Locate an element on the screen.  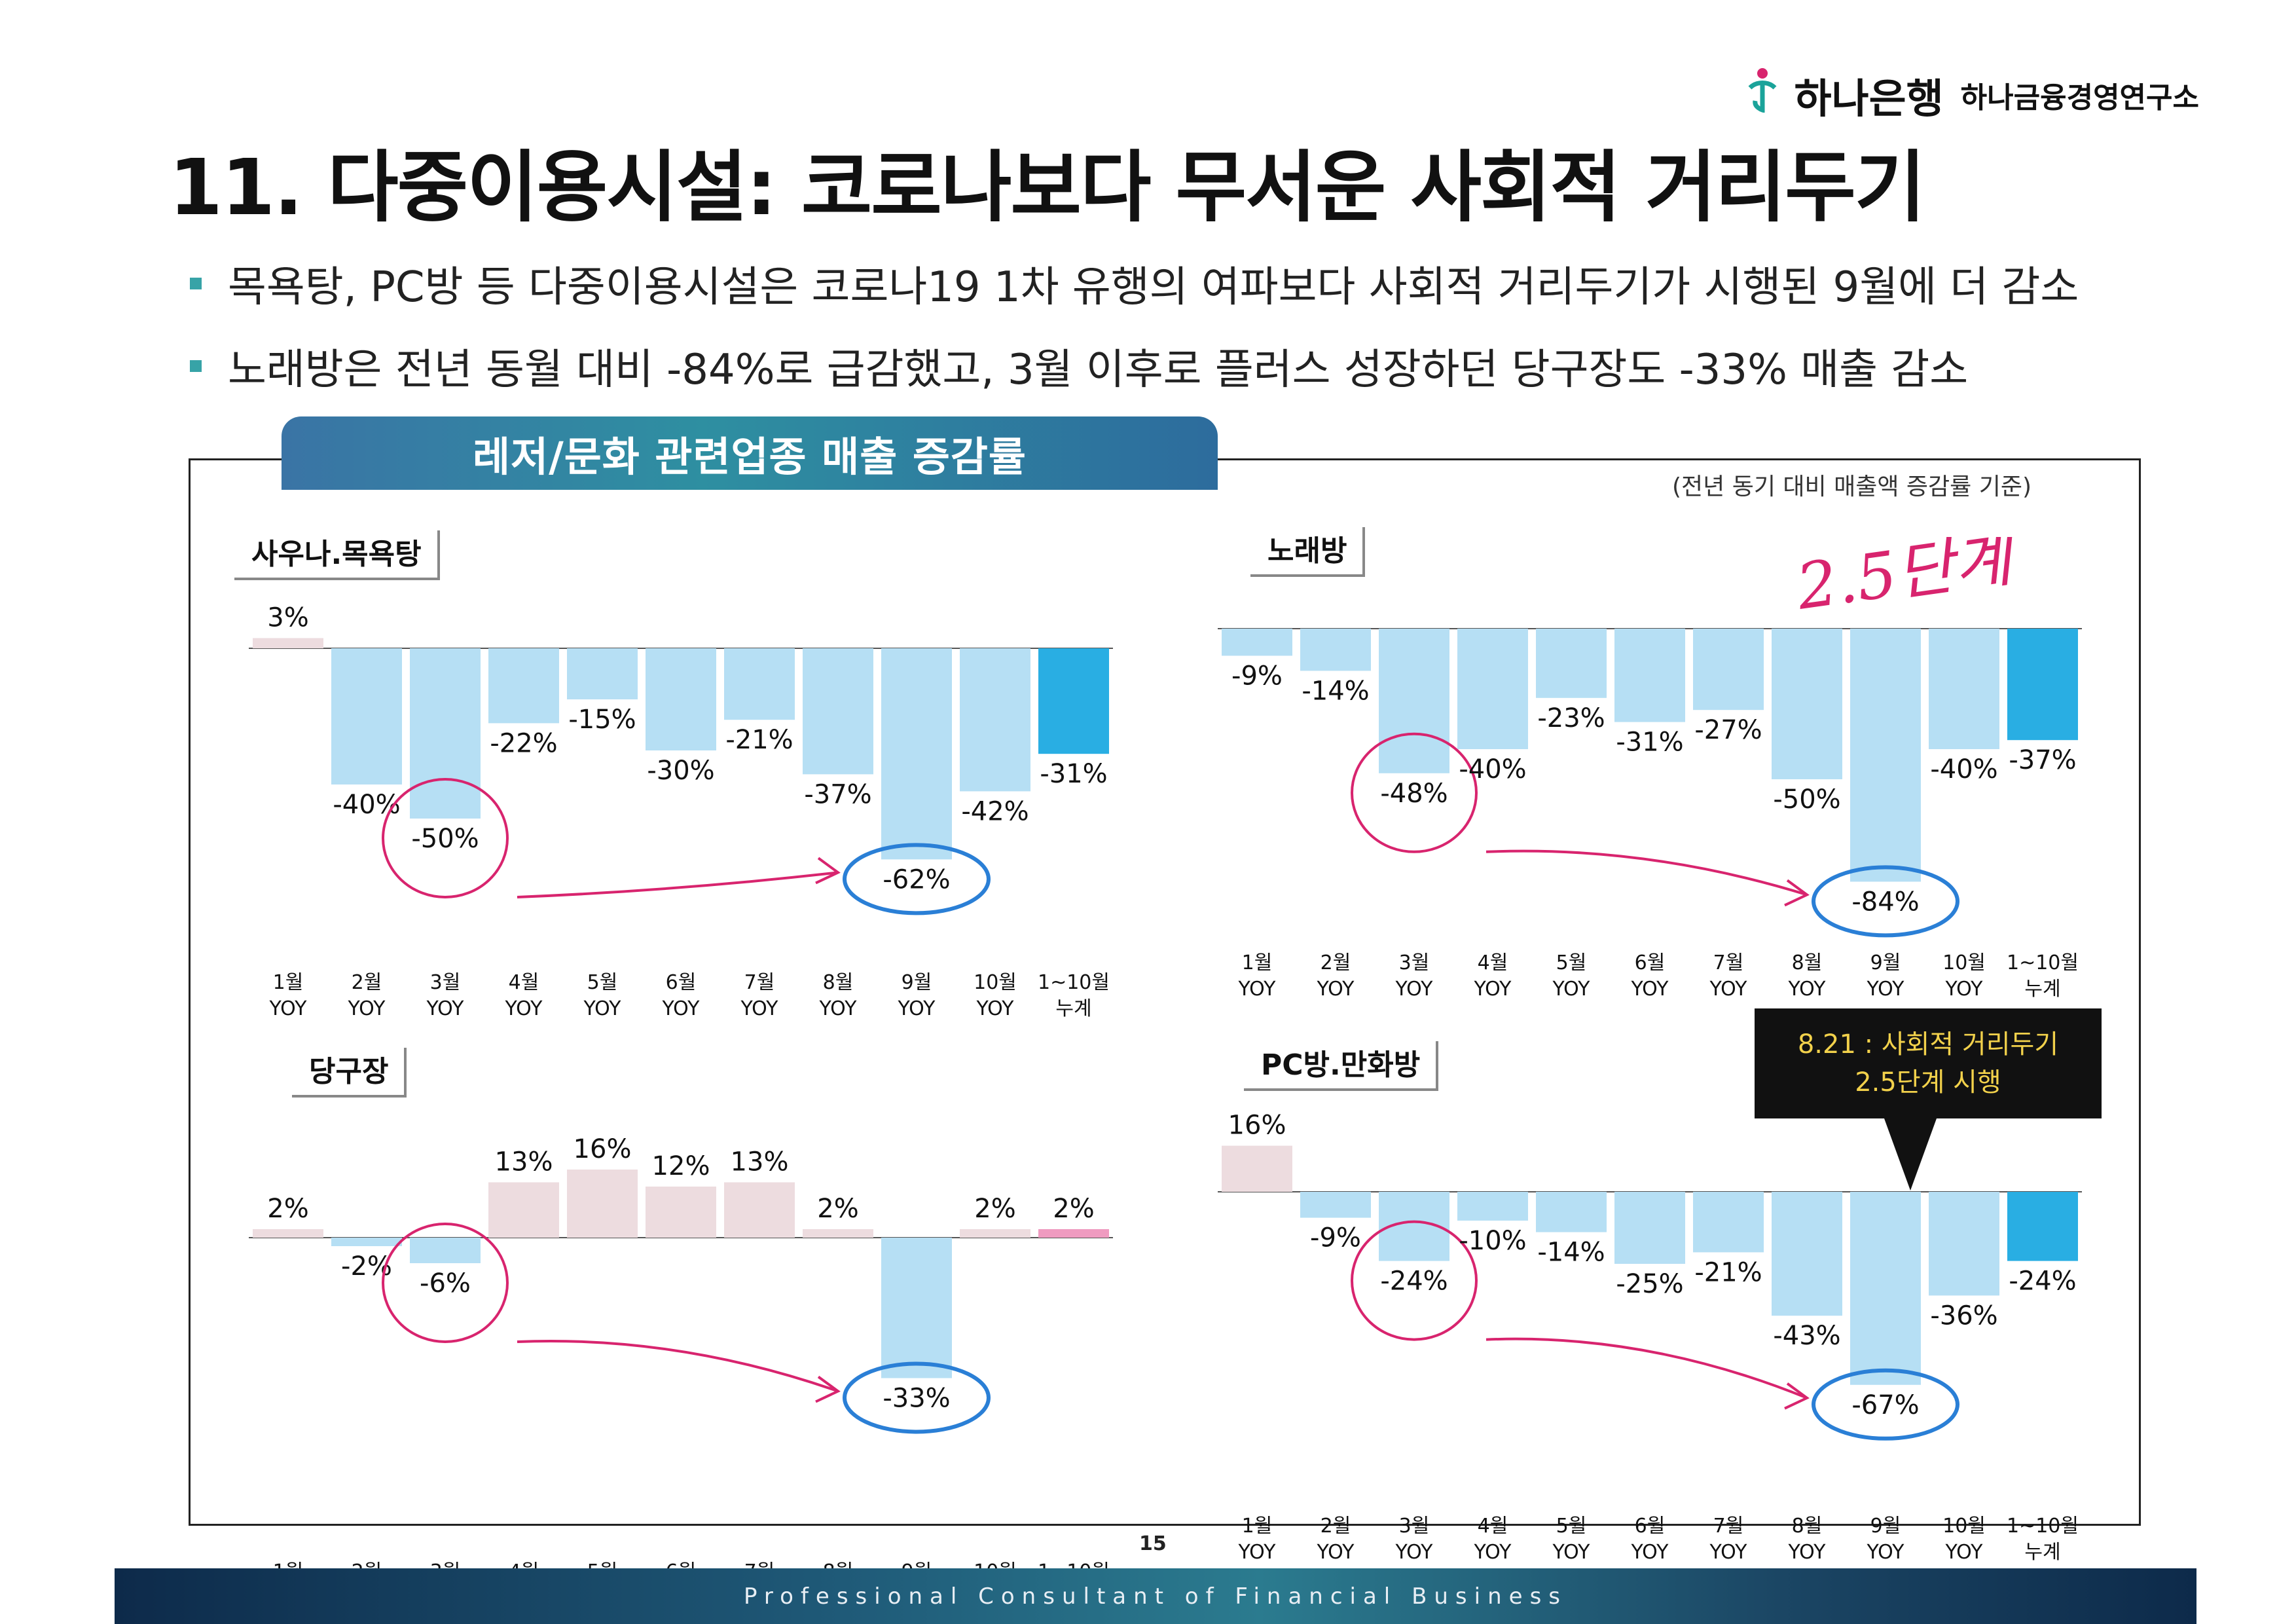
value-label: -14% is located at coordinates (1571, 1253).